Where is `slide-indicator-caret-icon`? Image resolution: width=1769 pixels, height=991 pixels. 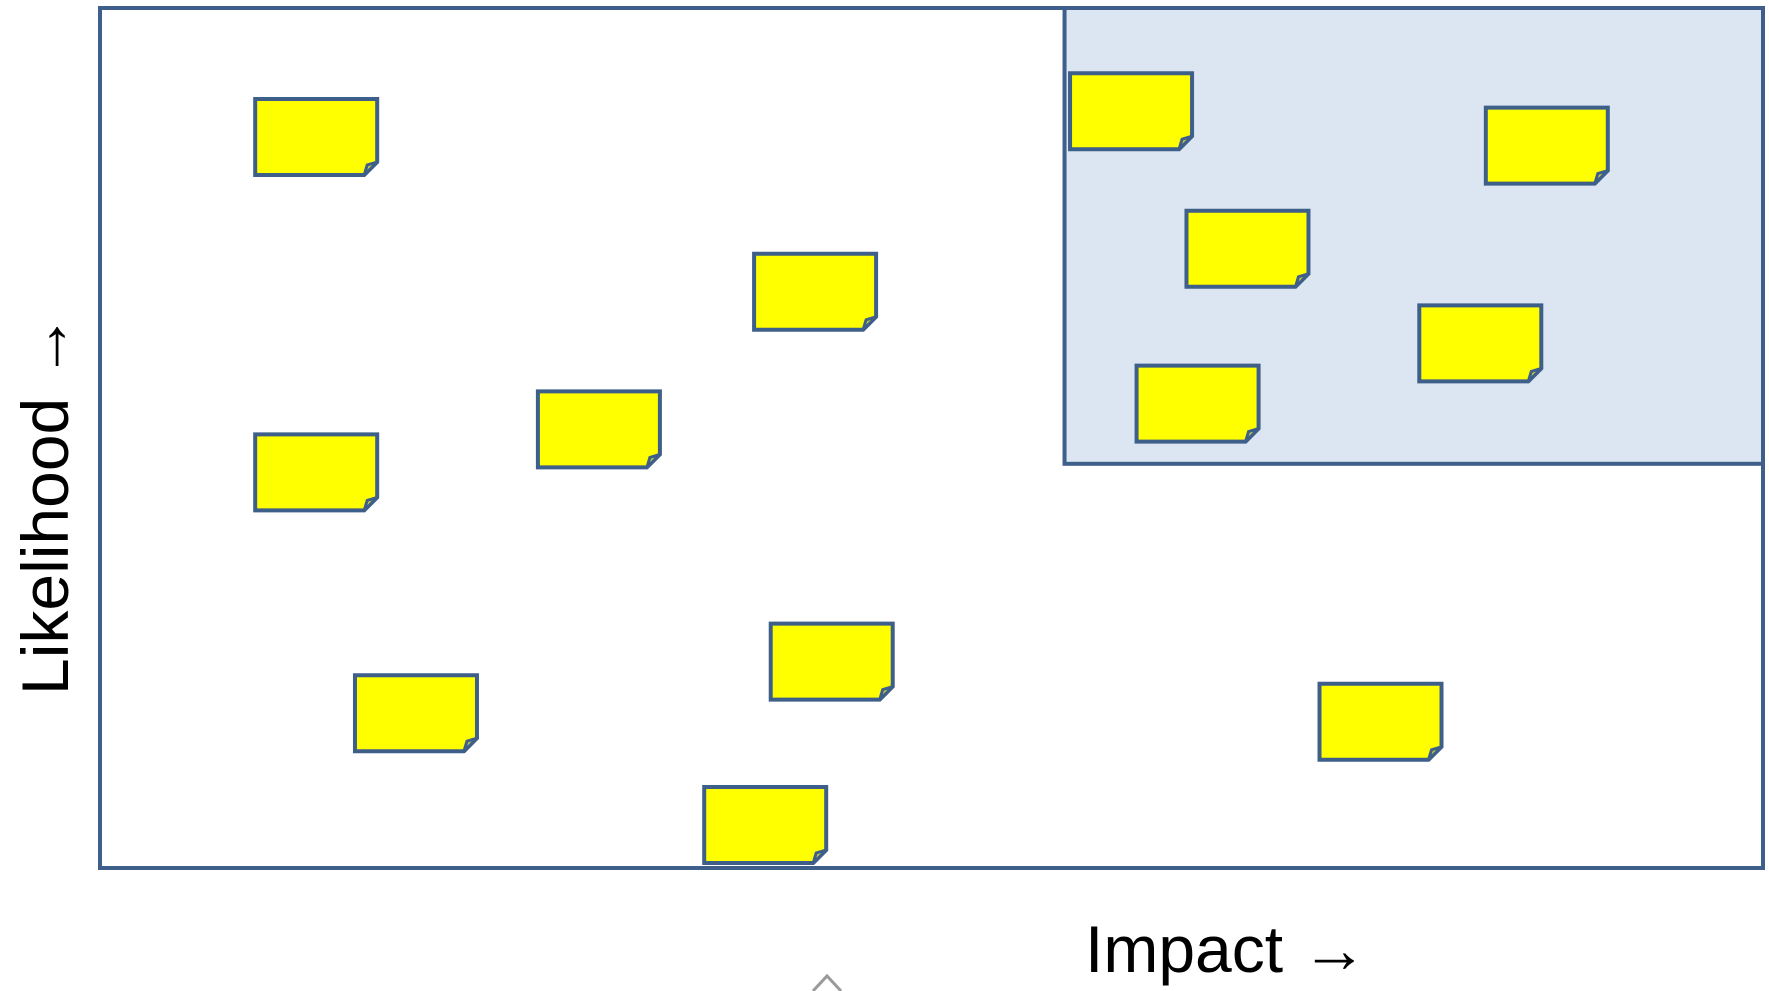
slide-indicator-caret-icon is located at coordinates (827, 982).